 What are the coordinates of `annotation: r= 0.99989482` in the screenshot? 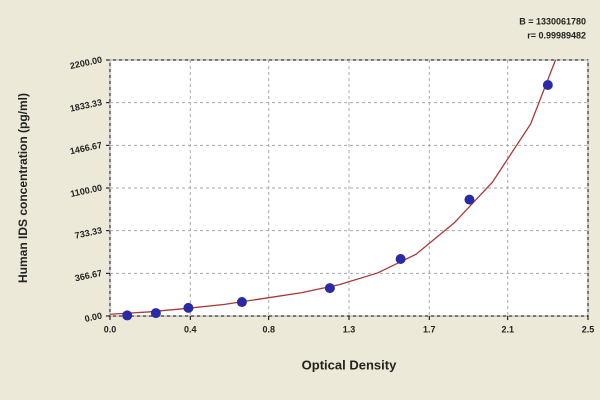 It's located at (556, 35).